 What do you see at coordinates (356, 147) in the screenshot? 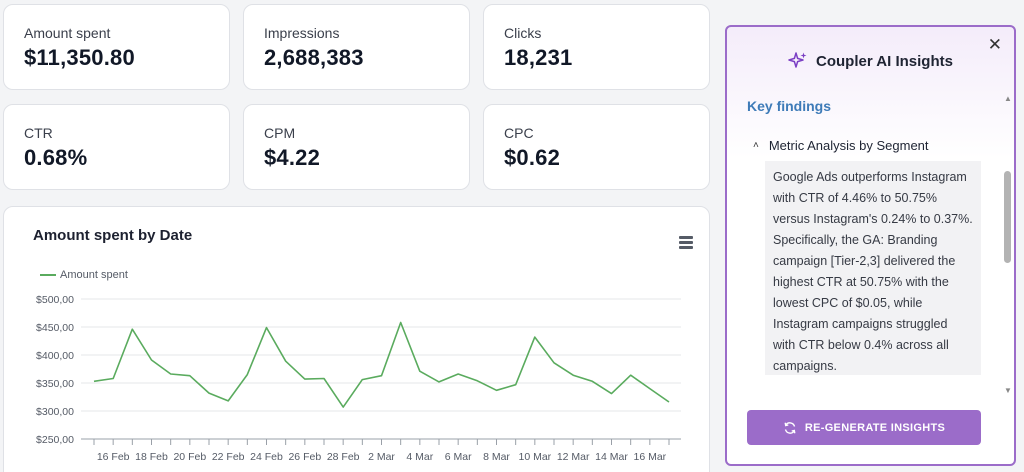
I see `kpi-card-cpm: CPM $4.22` at bounding box center [356, 147].